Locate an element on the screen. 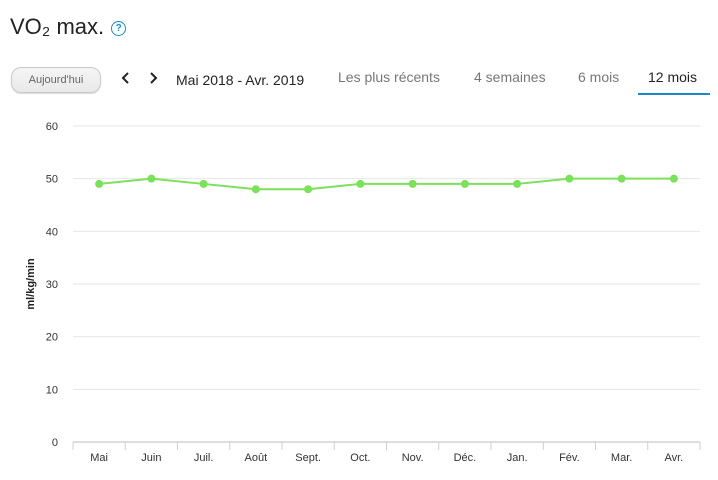 Image resolution: width=718 pixels, height=480 pixels. x-tick-label: Nov. is located at coordinates (413, 458).